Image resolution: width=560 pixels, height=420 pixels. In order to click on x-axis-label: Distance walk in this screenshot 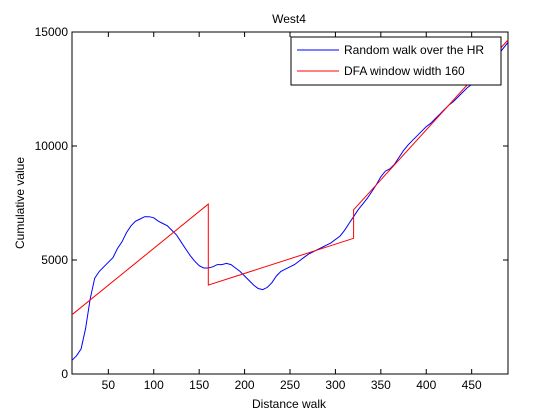, I will do `click(289, 404)`.